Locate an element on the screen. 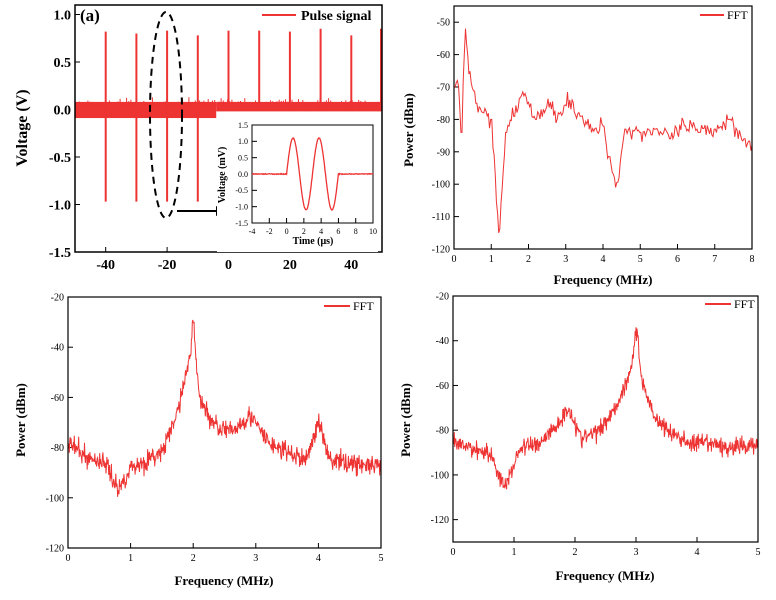 This screenshot has width=776, height=600. y-tick-label: -70 is located at coordinates (443, 88).